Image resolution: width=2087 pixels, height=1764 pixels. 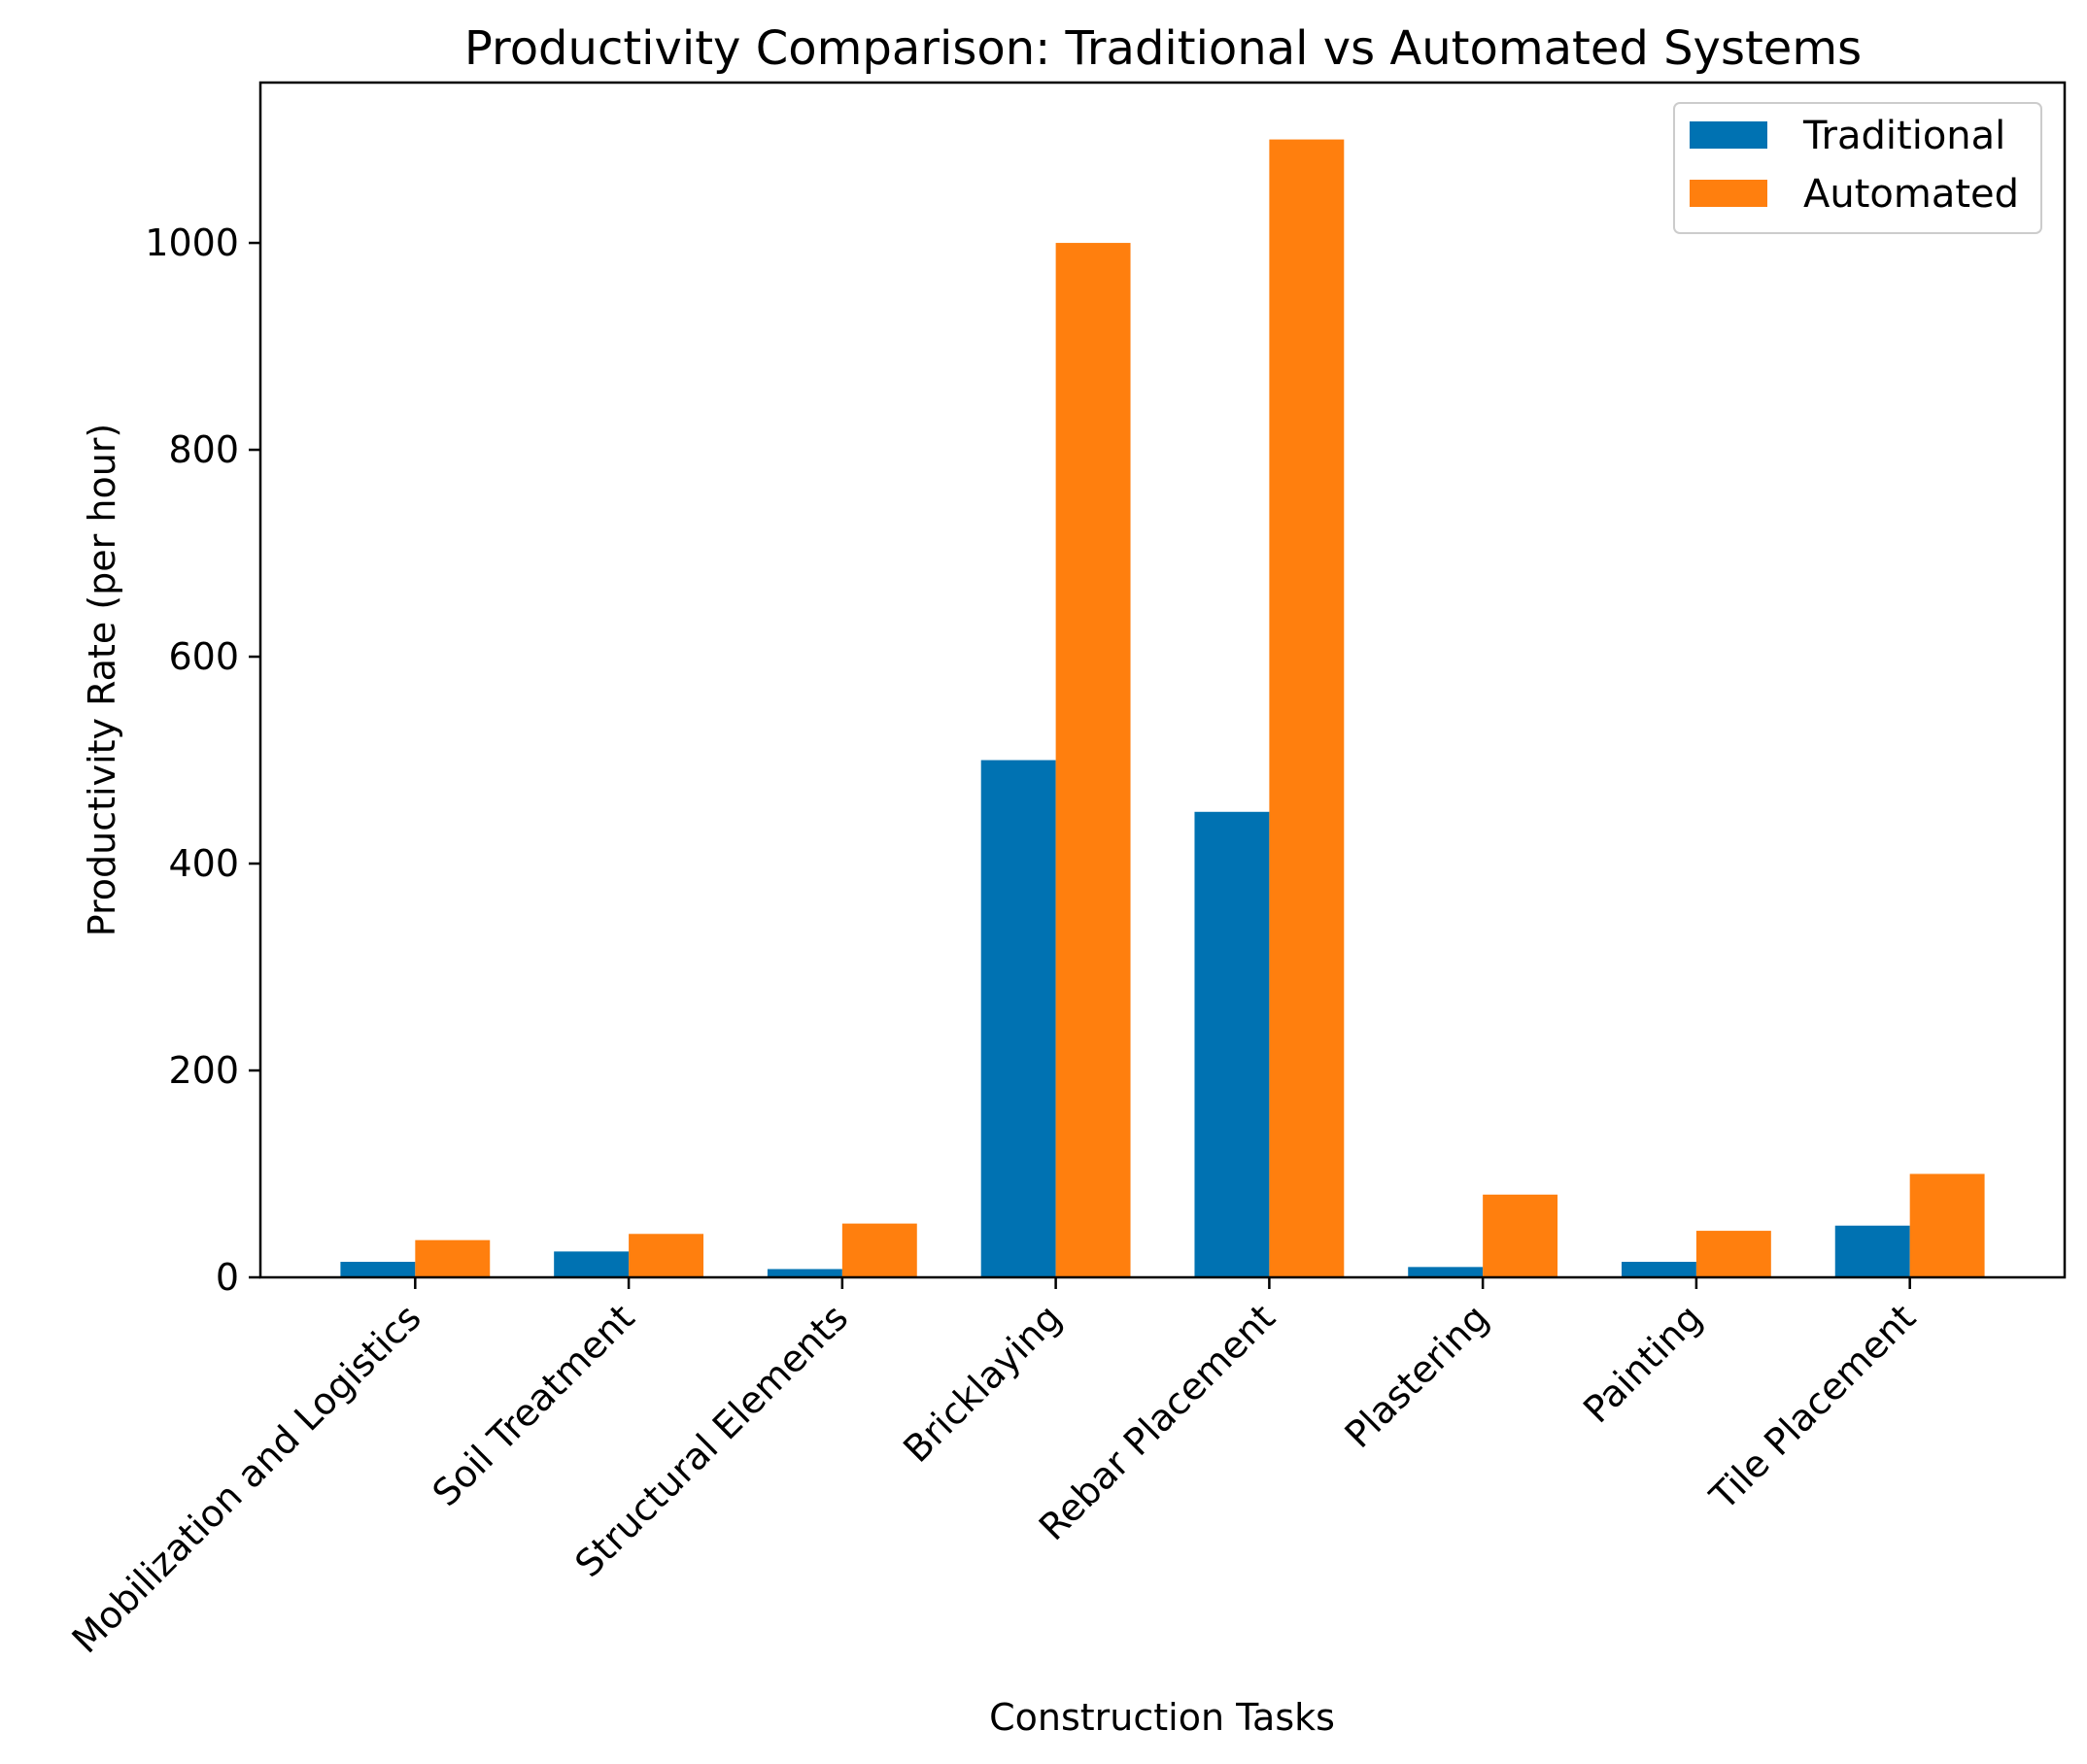 What do you see at coordinates (203, 656) in the screenshot?
I see `y-tick-label: 600` at bounding box center [203, 656].